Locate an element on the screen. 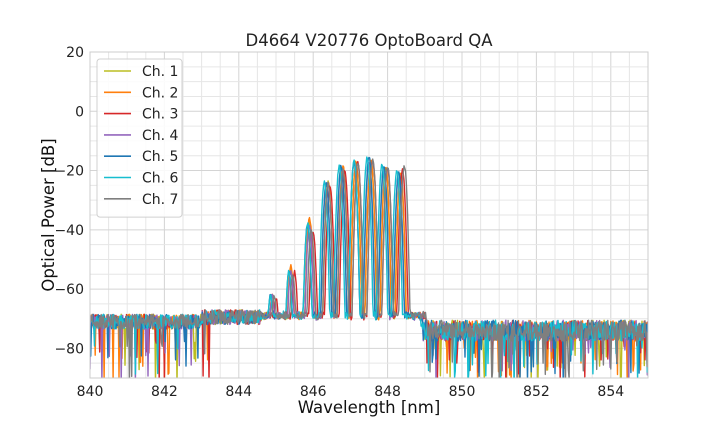 This screenshot has height=432, width=720. y-tick-label: −80 is located at coordinates (69, 349).